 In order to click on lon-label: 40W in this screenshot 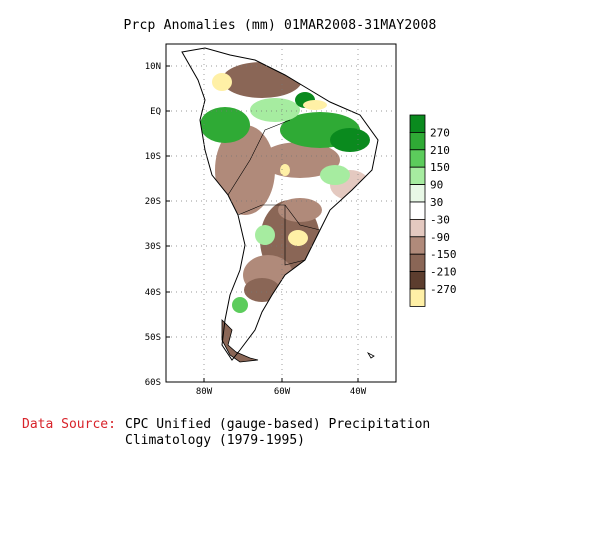, I will do `click(358, 392)`.